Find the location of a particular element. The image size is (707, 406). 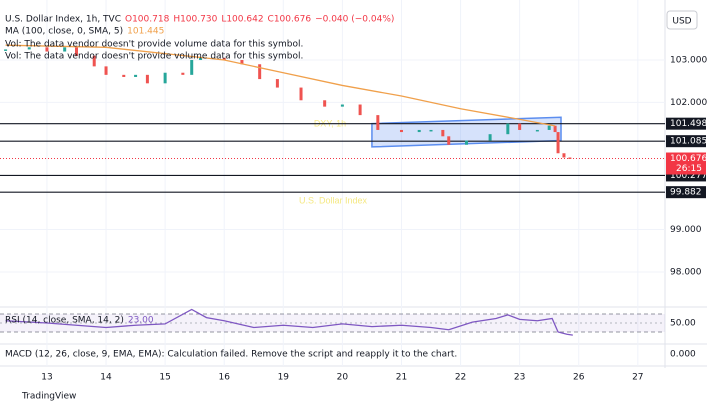

legend-ma-value: 101.445 is located at coordinates (145, 32).